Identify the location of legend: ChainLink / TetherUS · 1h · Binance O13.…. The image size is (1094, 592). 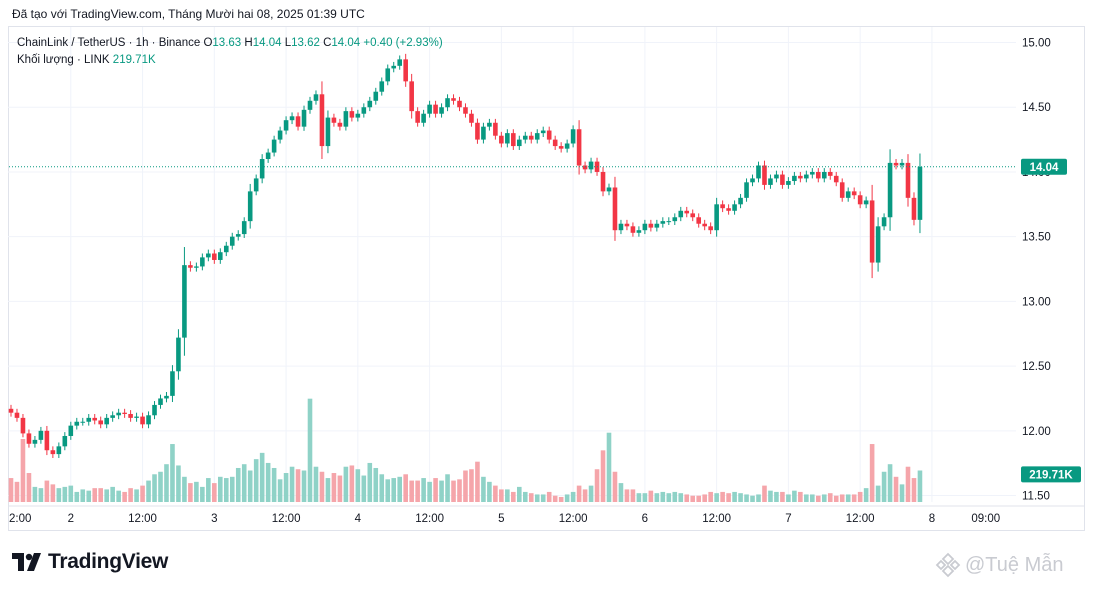
(230, 52).